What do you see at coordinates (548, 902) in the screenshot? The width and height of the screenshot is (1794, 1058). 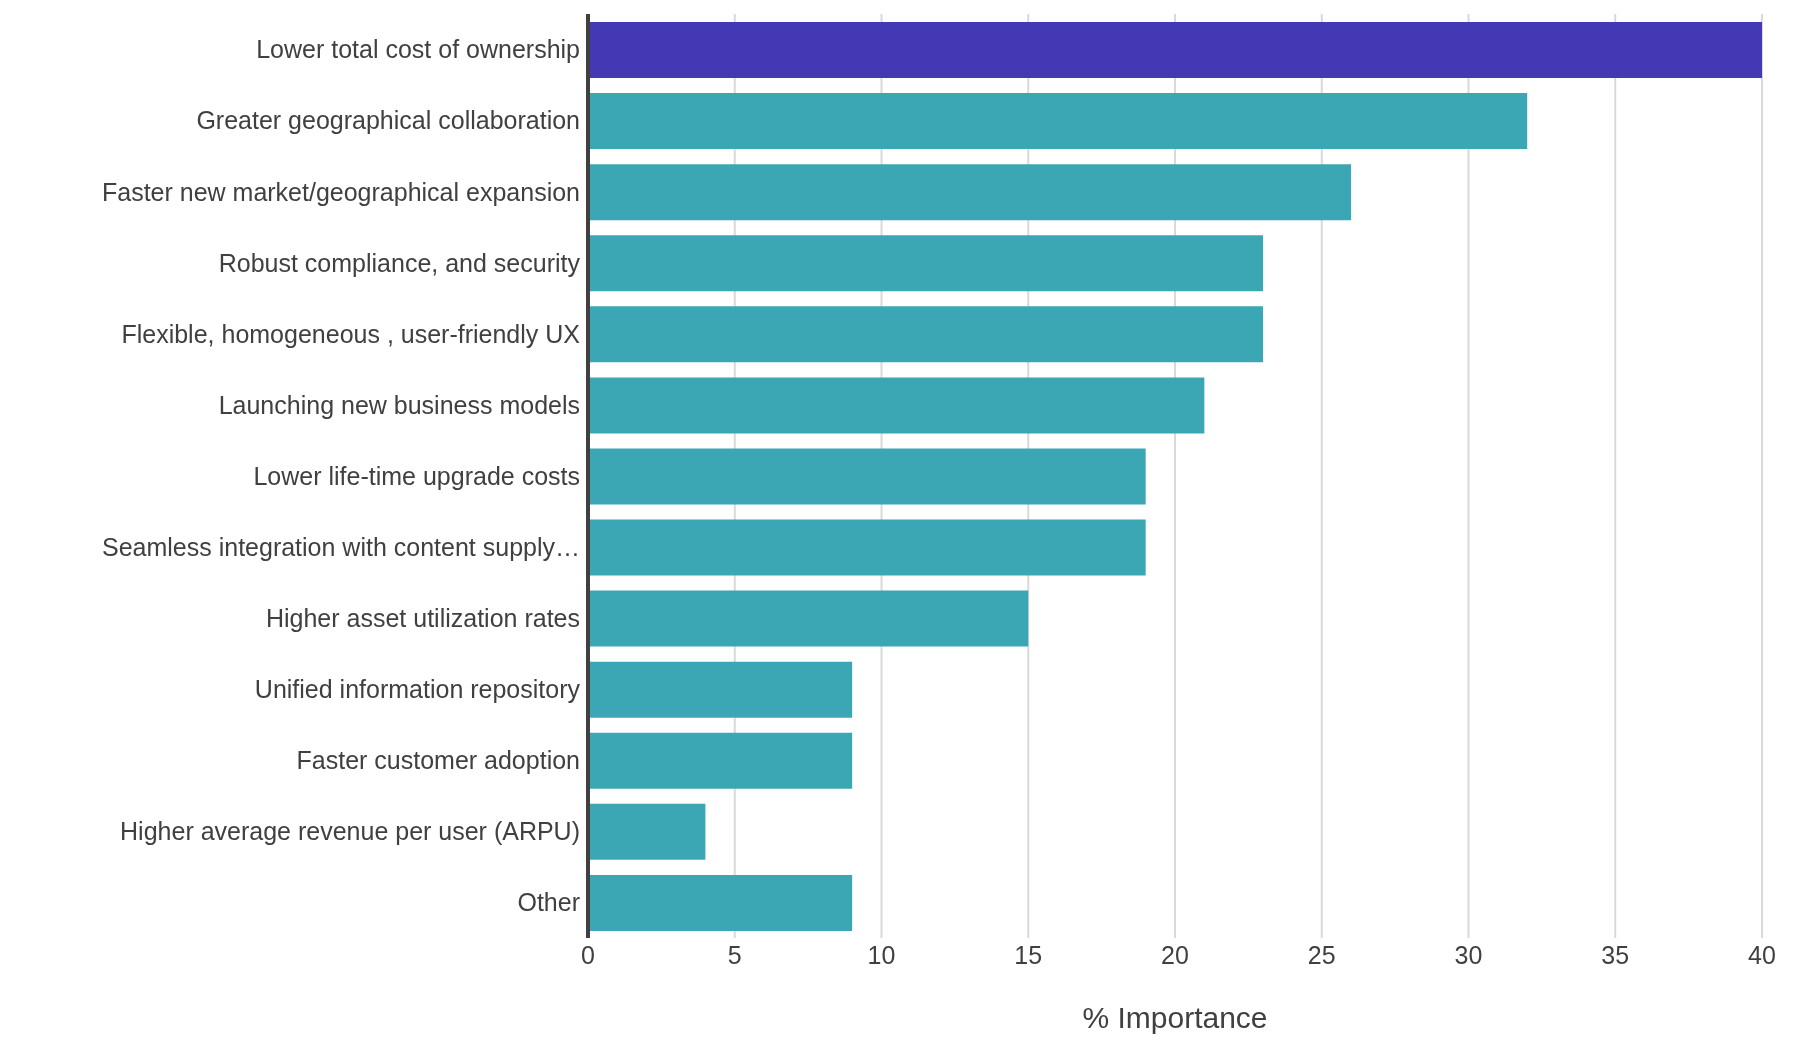 I see `y-tick-label: Other` at bounding box center [548, 902].